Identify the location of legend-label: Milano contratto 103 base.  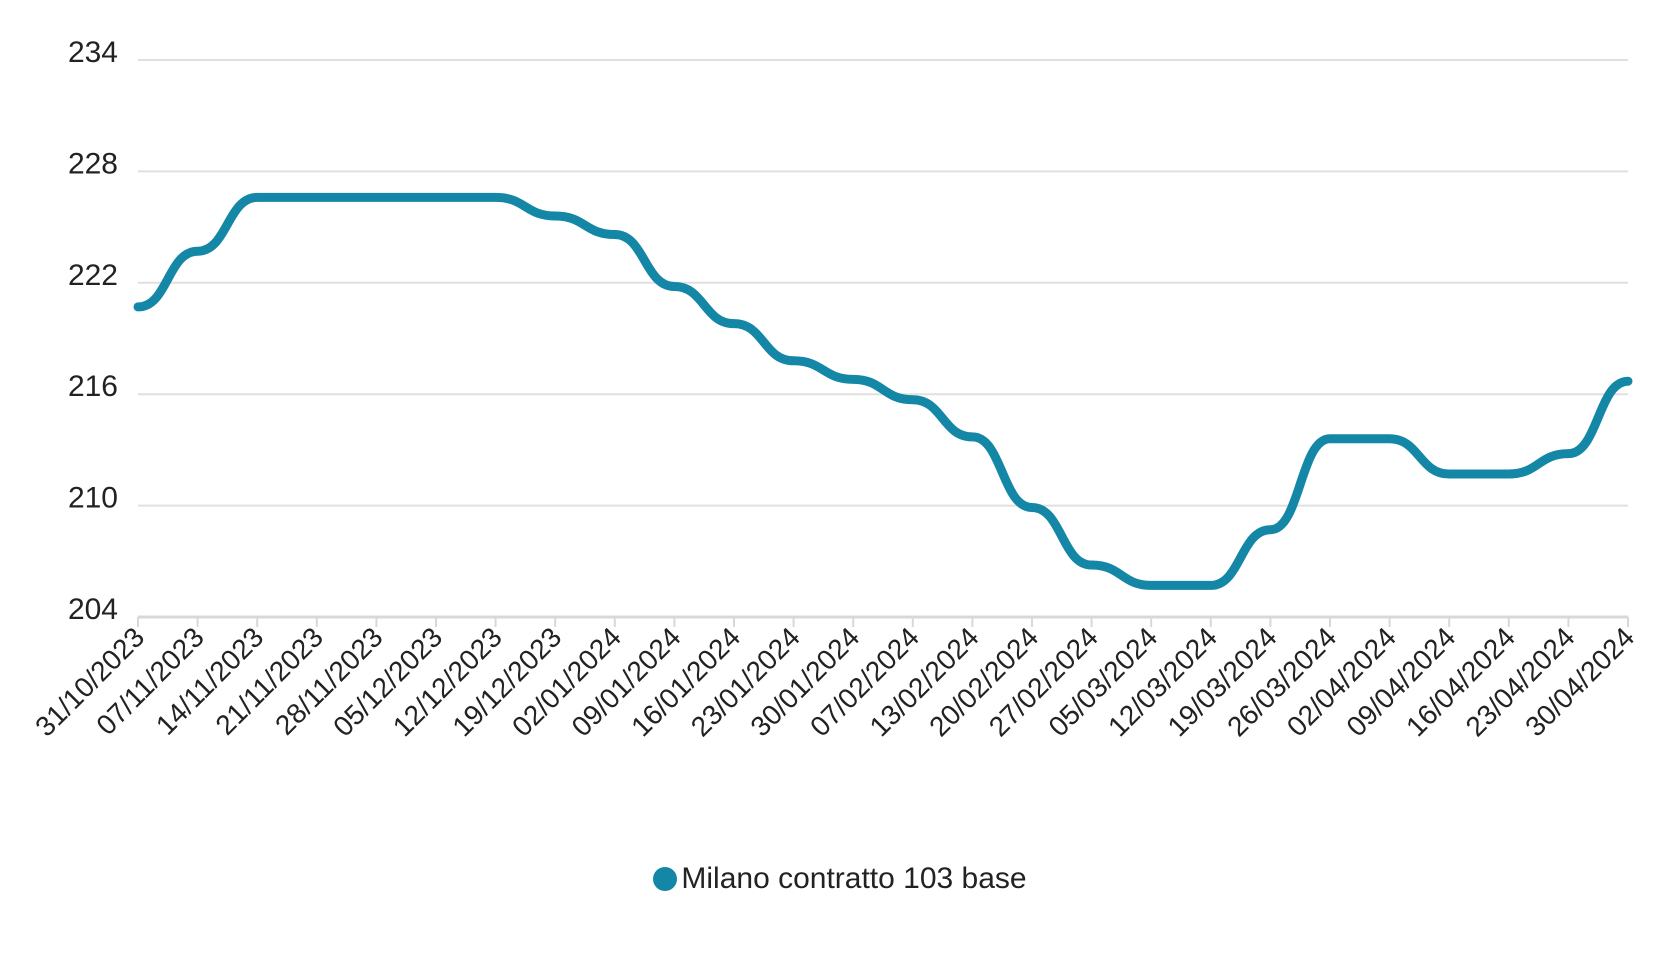
(854, 878).